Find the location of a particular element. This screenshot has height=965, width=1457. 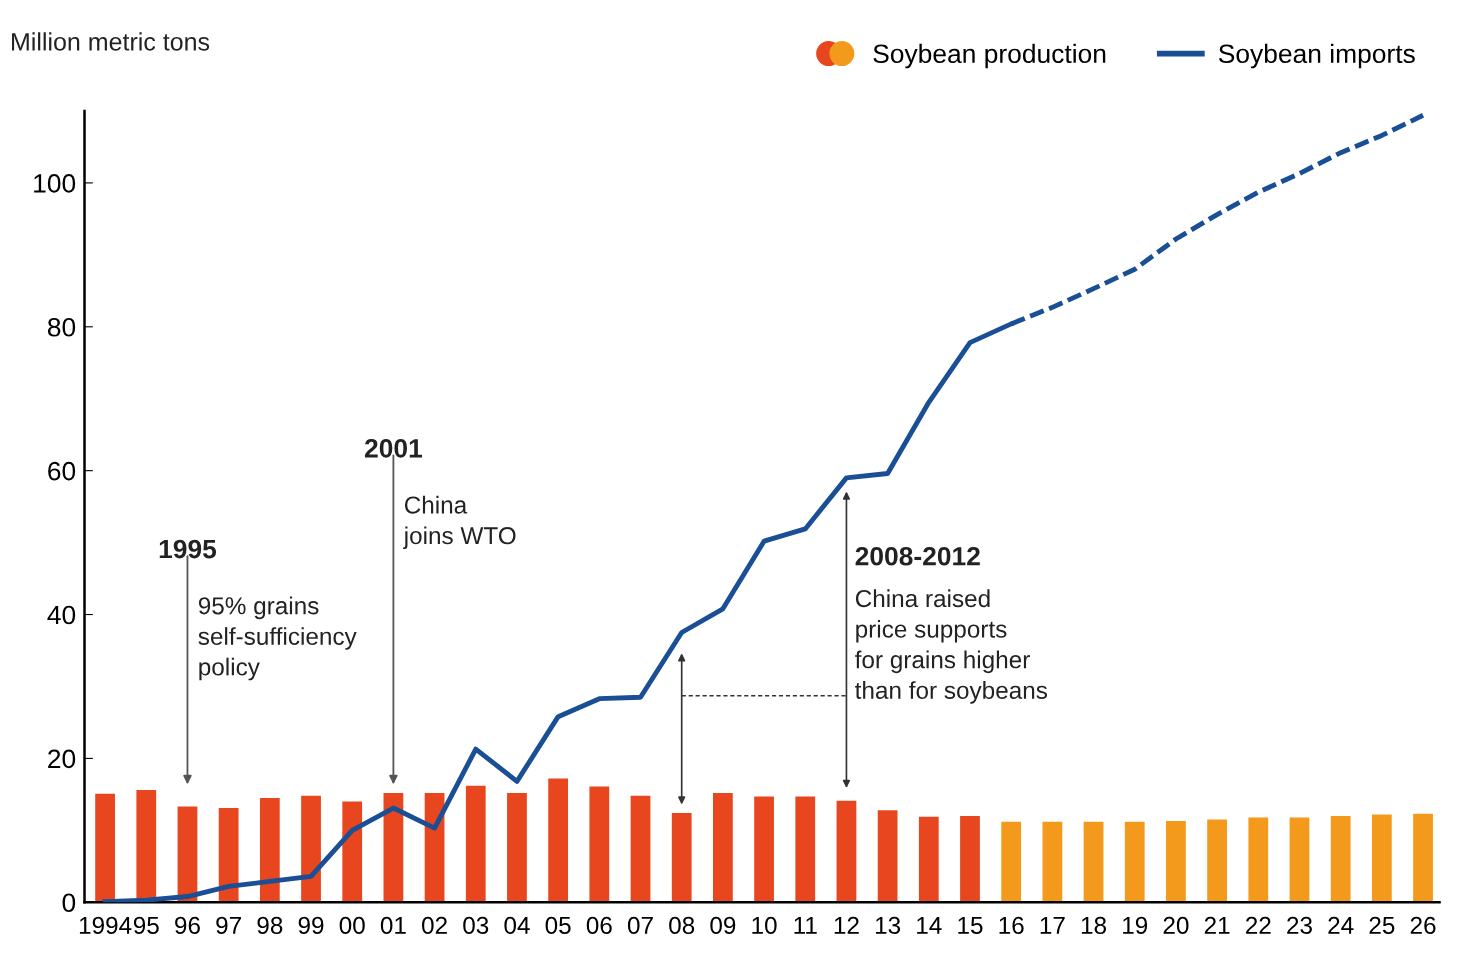

x-tick-label: 19 is located at coordinates (1135, 925).